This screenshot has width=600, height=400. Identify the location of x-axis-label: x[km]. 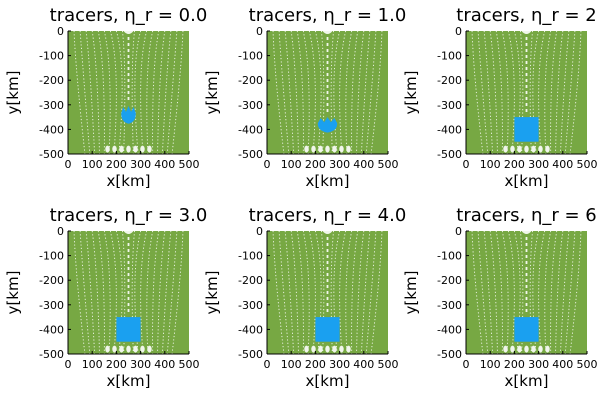
(328, 181).